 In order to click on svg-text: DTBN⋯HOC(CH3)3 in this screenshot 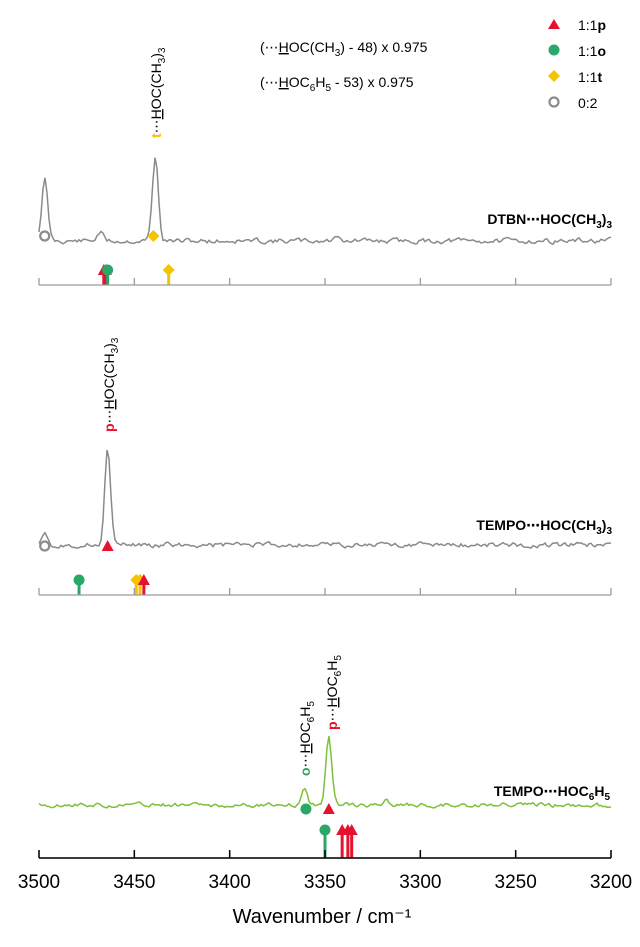, I will do `click(549, 221)`.